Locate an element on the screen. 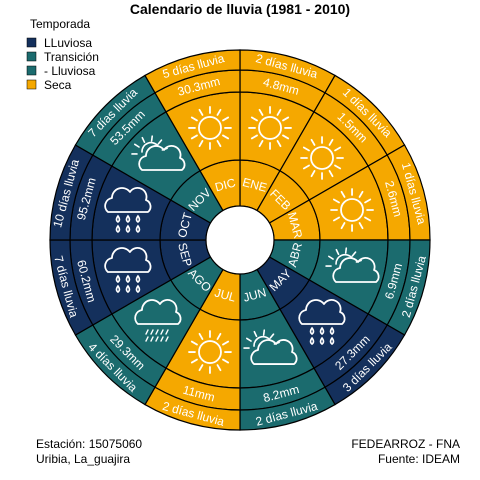  legend-entry: Seca is located at coordinates (58, 85).